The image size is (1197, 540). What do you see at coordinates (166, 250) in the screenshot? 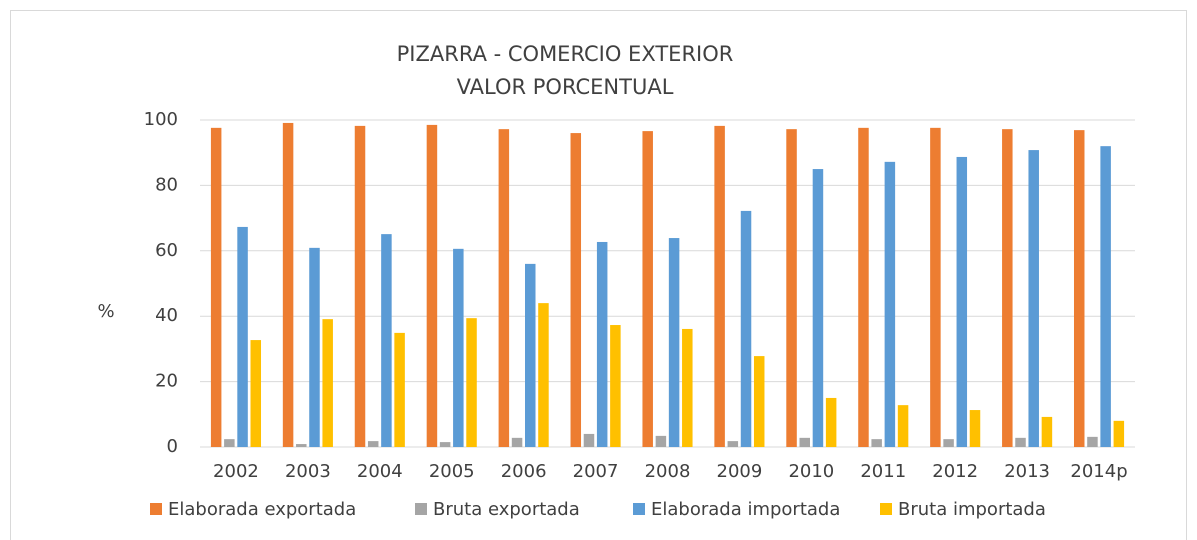
I see `y-tick-label: 60` at bounding box center [166, 250].